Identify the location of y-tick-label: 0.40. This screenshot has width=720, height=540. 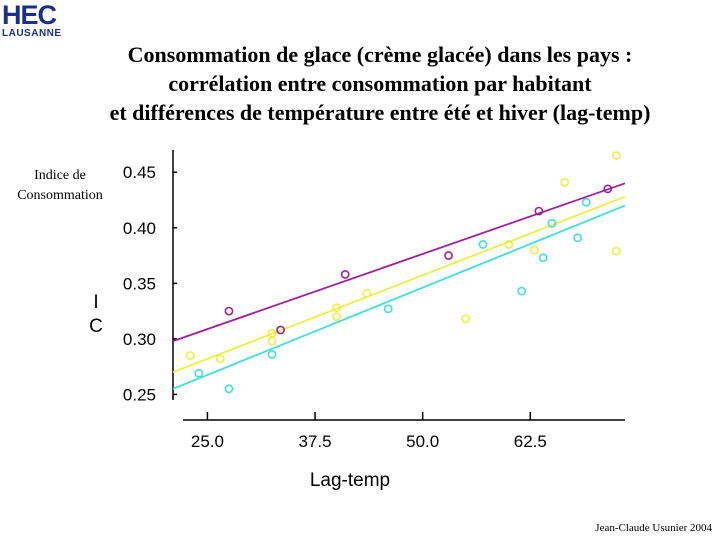
(139, 228).